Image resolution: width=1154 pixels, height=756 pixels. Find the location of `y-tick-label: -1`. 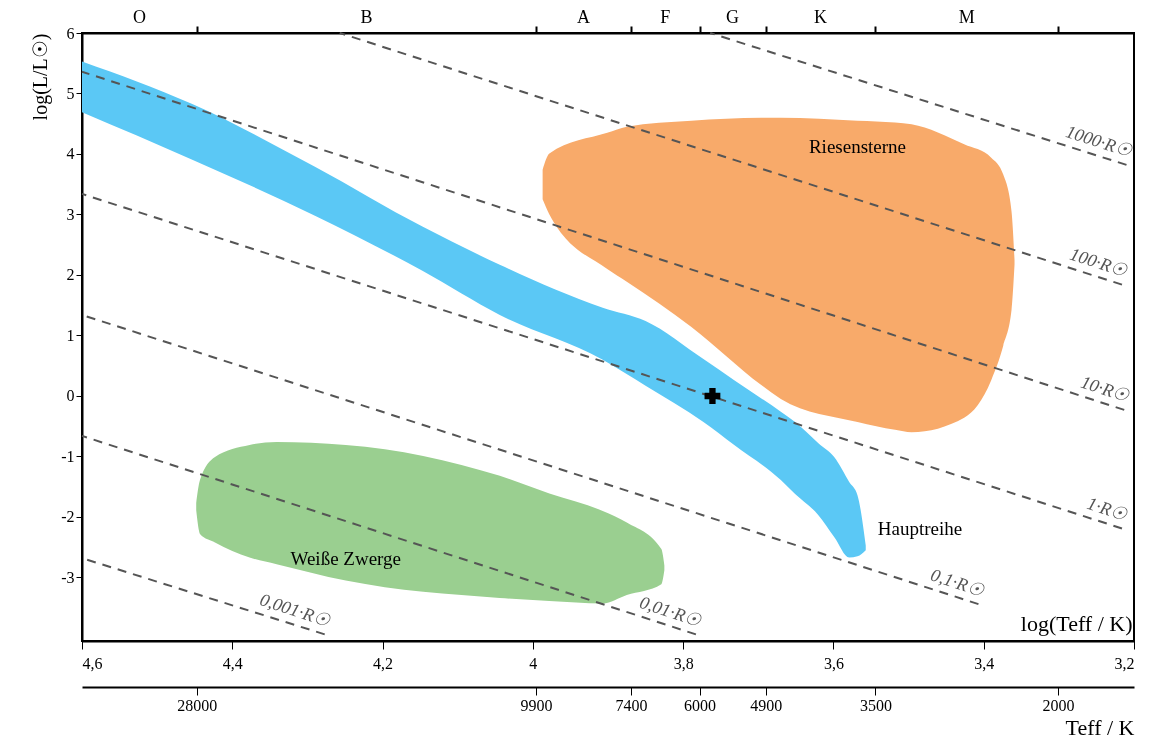

y-tick-label: -1 is located at coordinates (68, 456).